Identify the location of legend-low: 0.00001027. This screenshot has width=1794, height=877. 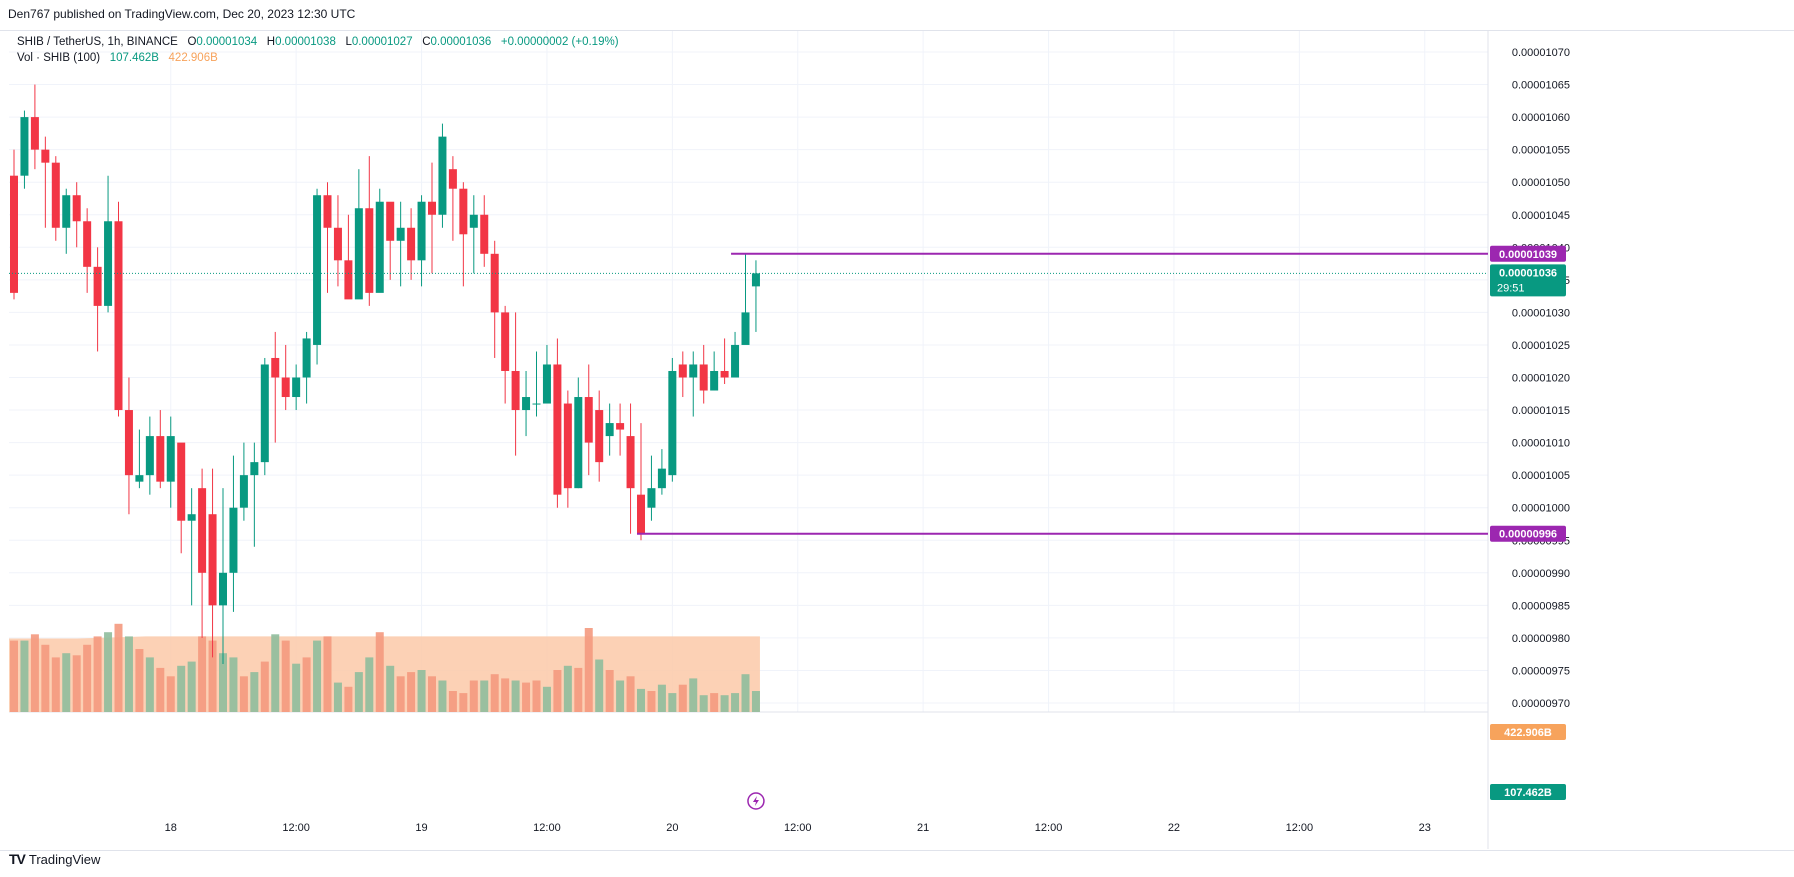
(382, 42).